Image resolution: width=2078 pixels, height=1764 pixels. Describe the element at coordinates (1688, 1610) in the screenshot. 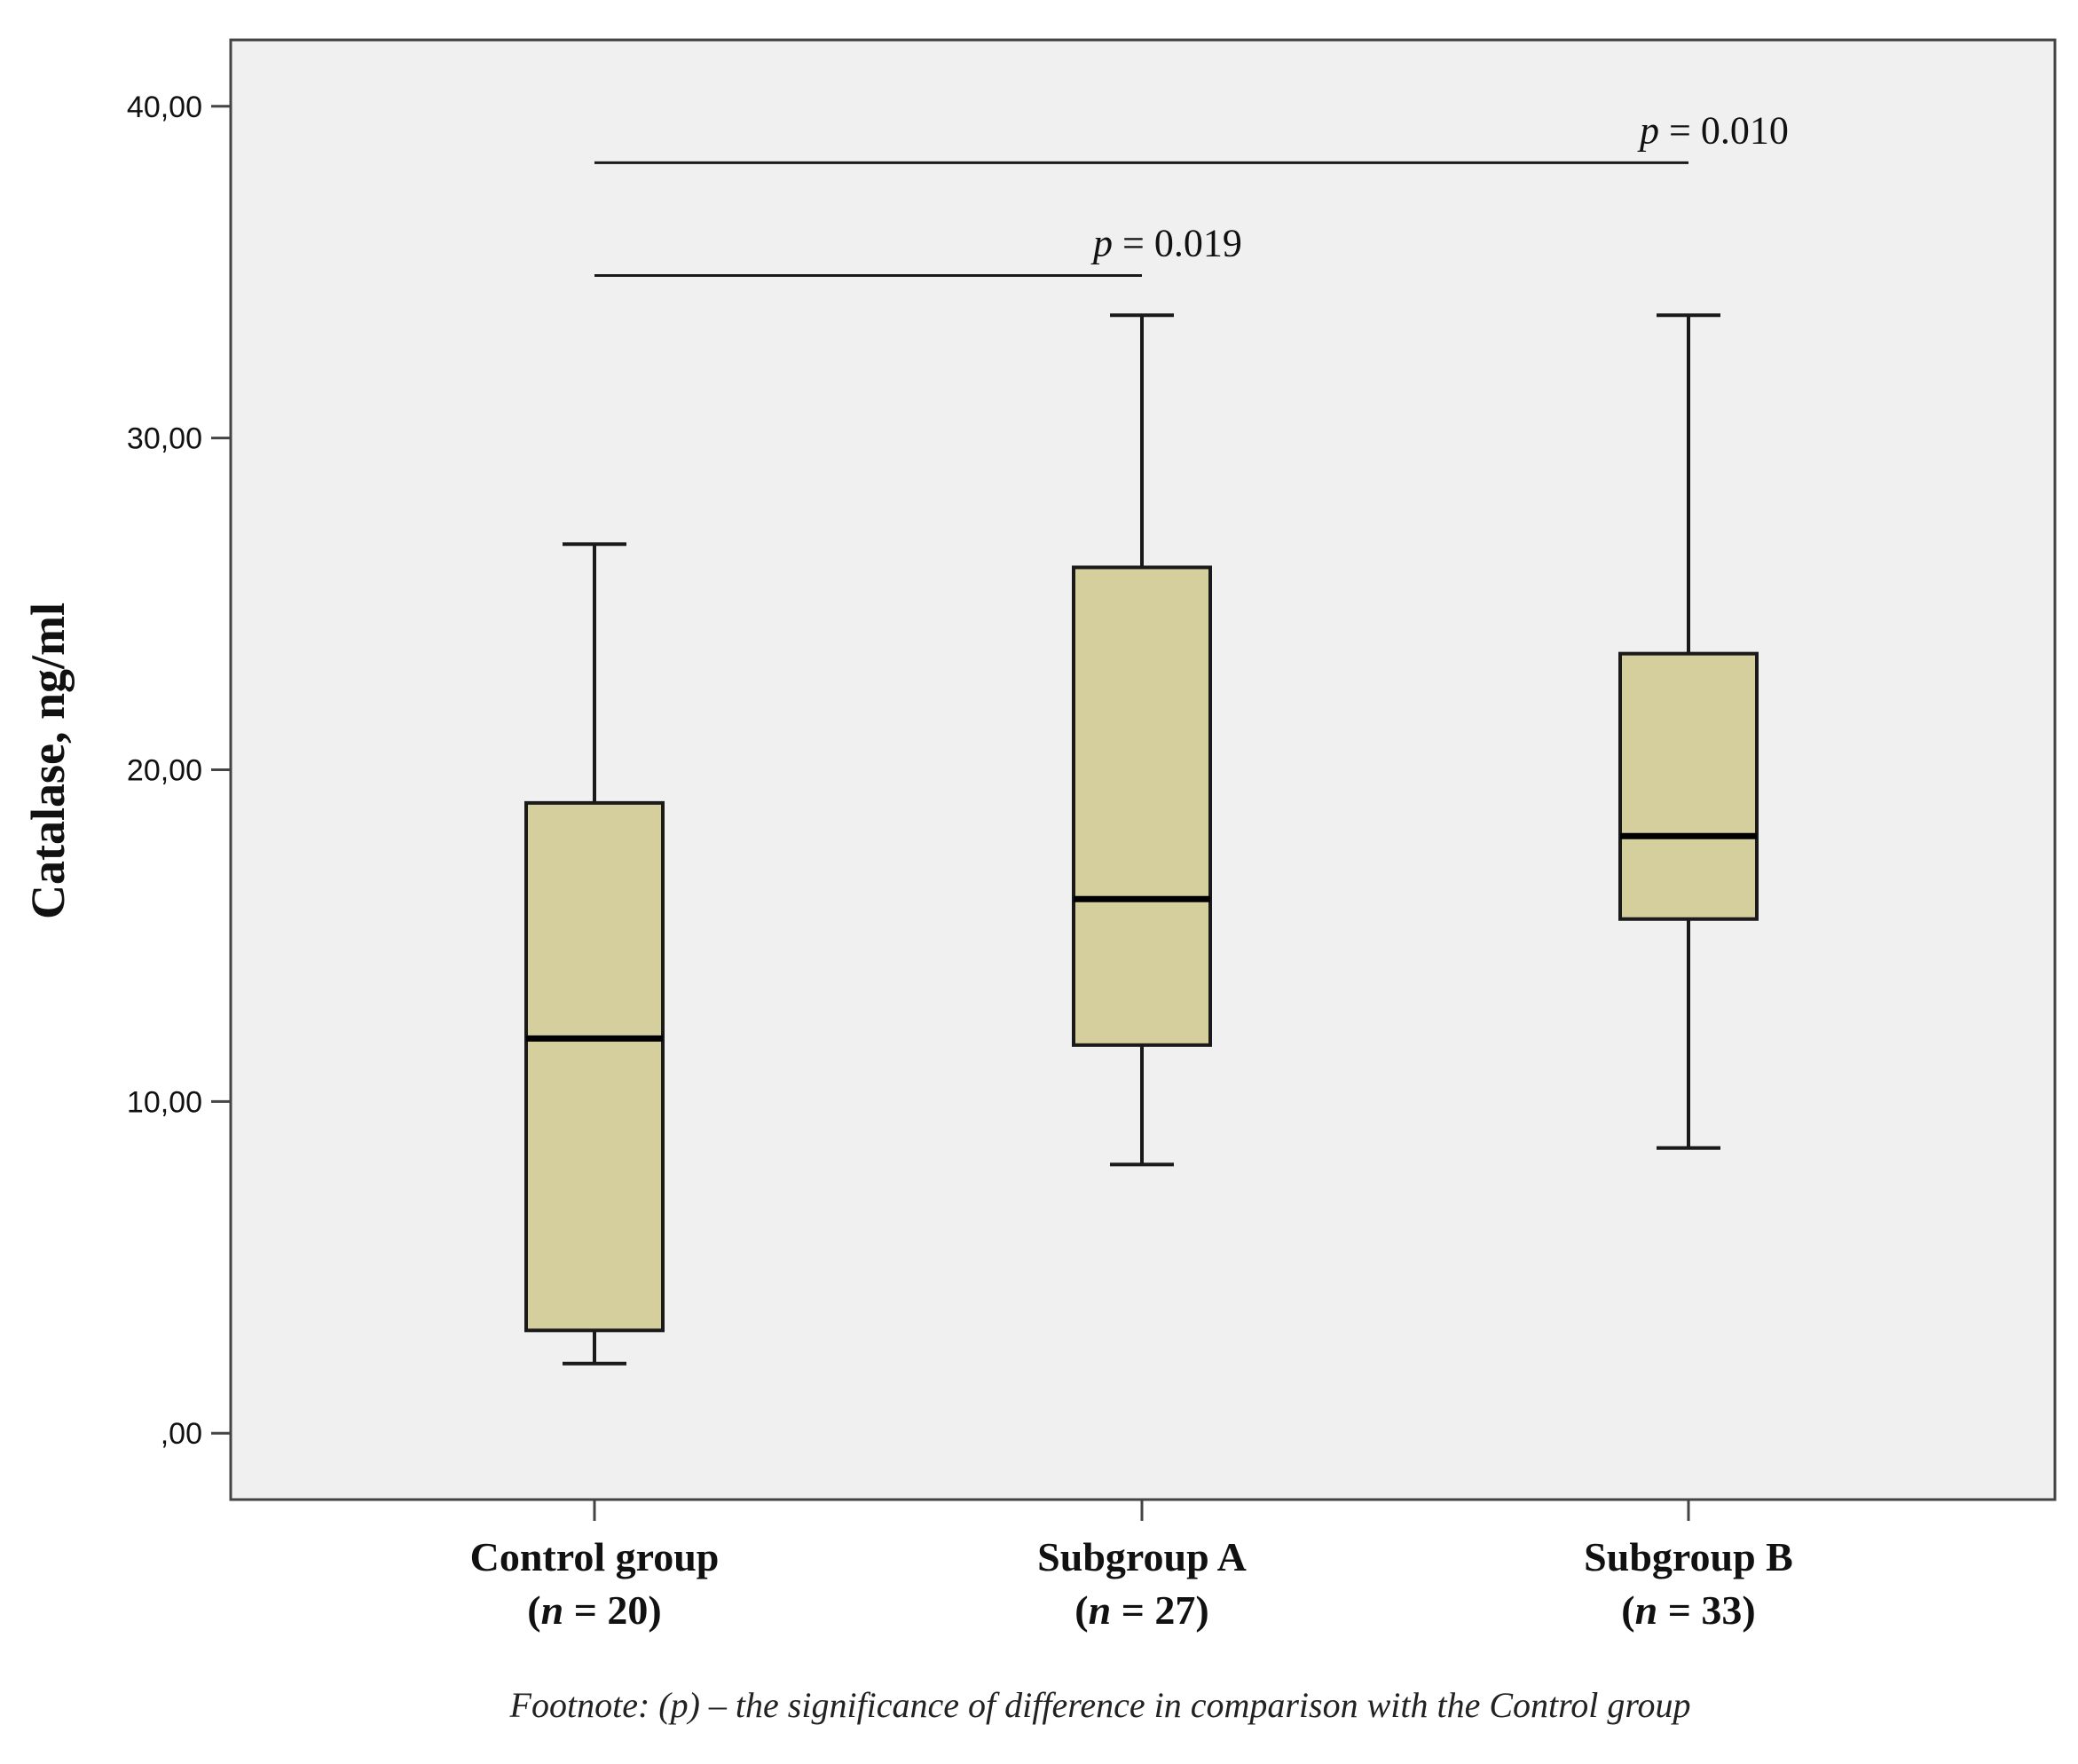

I see `x-sample-size-label: (n = 33)` at that location.